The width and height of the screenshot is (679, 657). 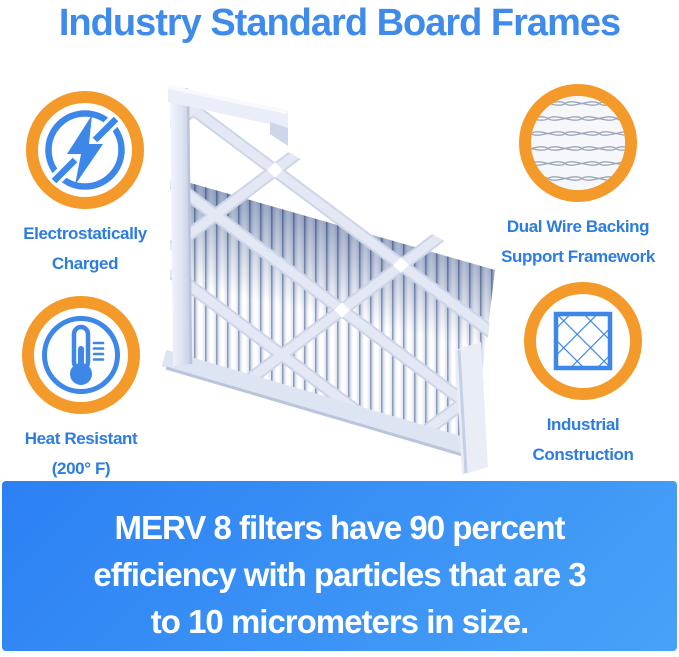 What do you see at coordinates (583, 440) in the screenshot?
I see `feature-label: Industrial Construction` at bounding box center [583, 440].